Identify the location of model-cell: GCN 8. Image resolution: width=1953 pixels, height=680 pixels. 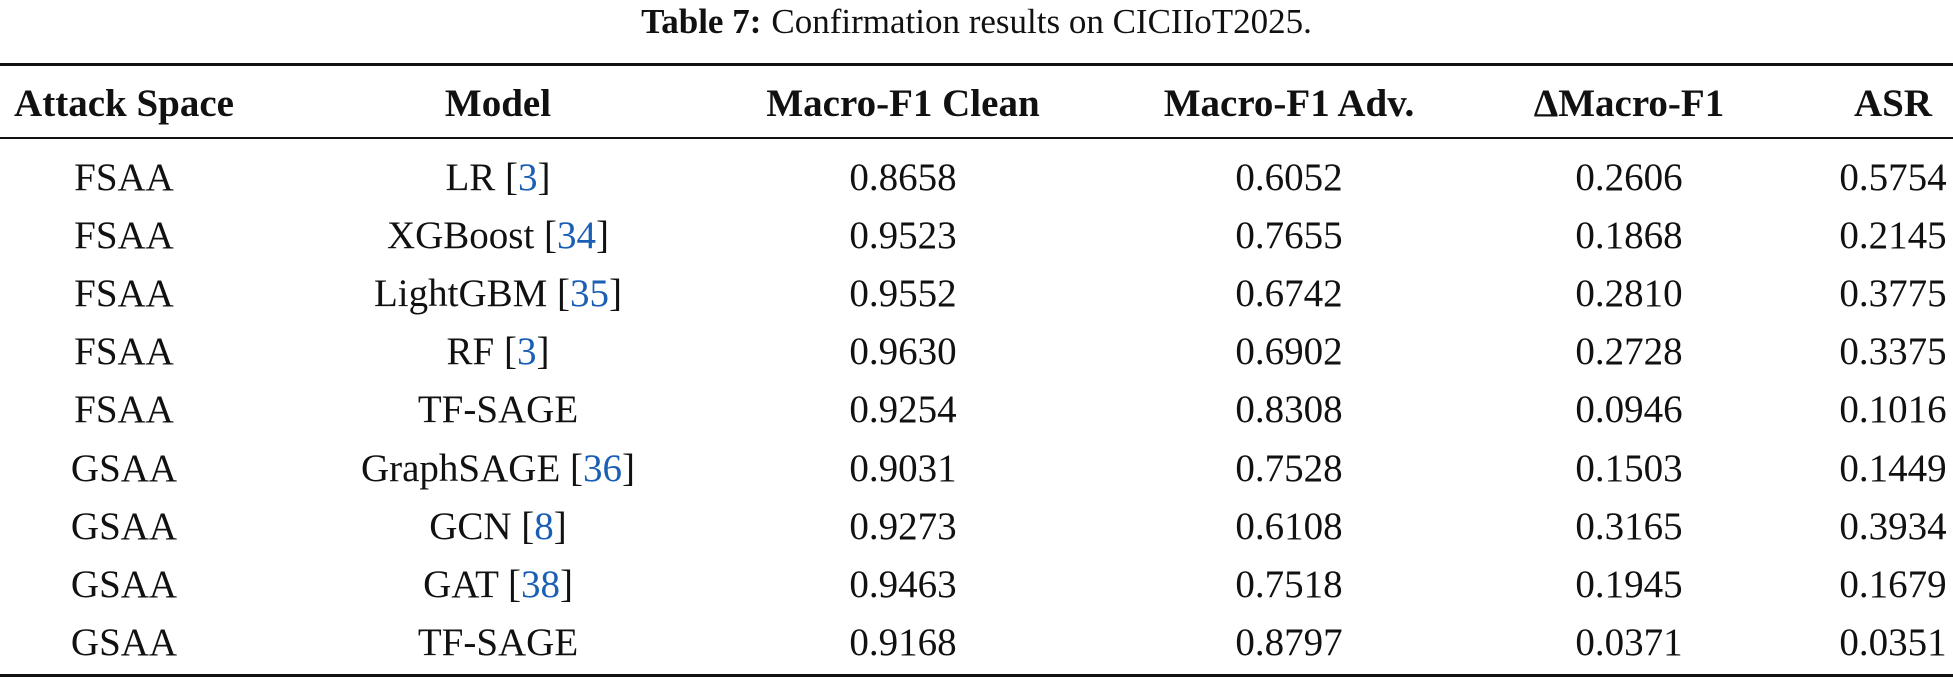
(498, 527).